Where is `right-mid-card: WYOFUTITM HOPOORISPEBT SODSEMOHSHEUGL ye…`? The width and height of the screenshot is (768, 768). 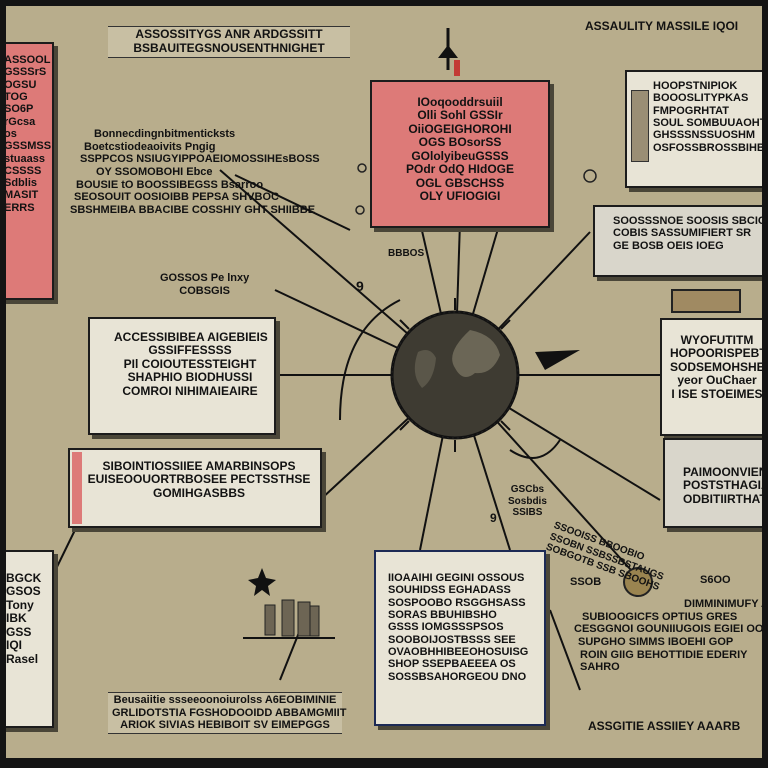
right-mid-card: WYOFUTITM HOPOORISPEBT SODSEMOHSHEUGL ye… is located at coordinates (714, 377).